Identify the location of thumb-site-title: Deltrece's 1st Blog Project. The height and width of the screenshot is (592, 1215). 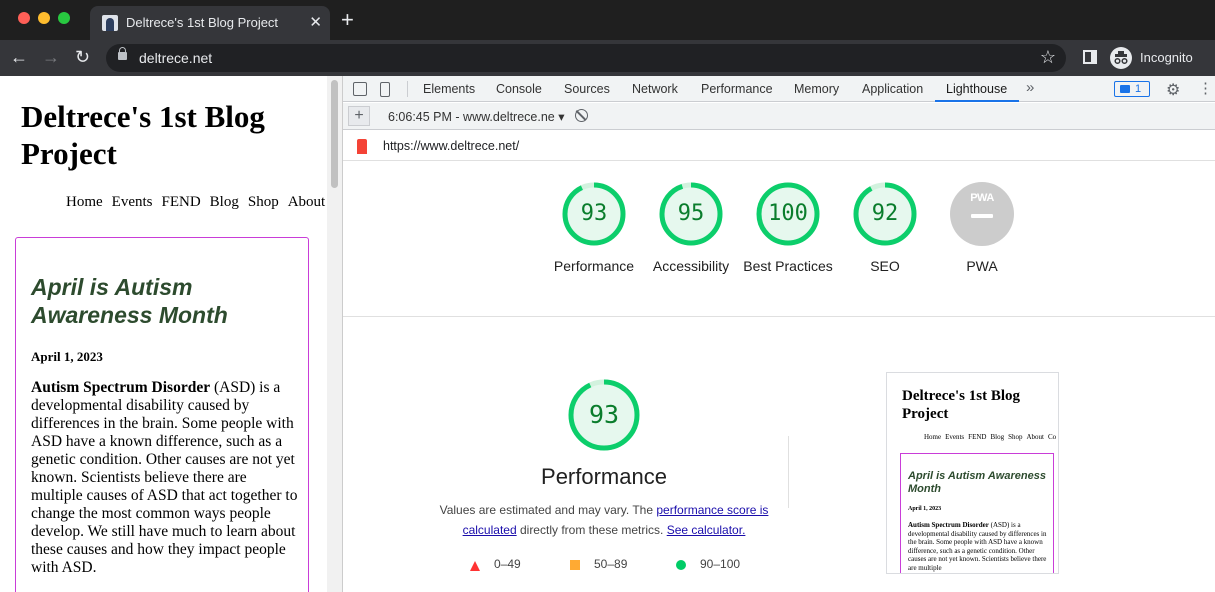
(961, 405).